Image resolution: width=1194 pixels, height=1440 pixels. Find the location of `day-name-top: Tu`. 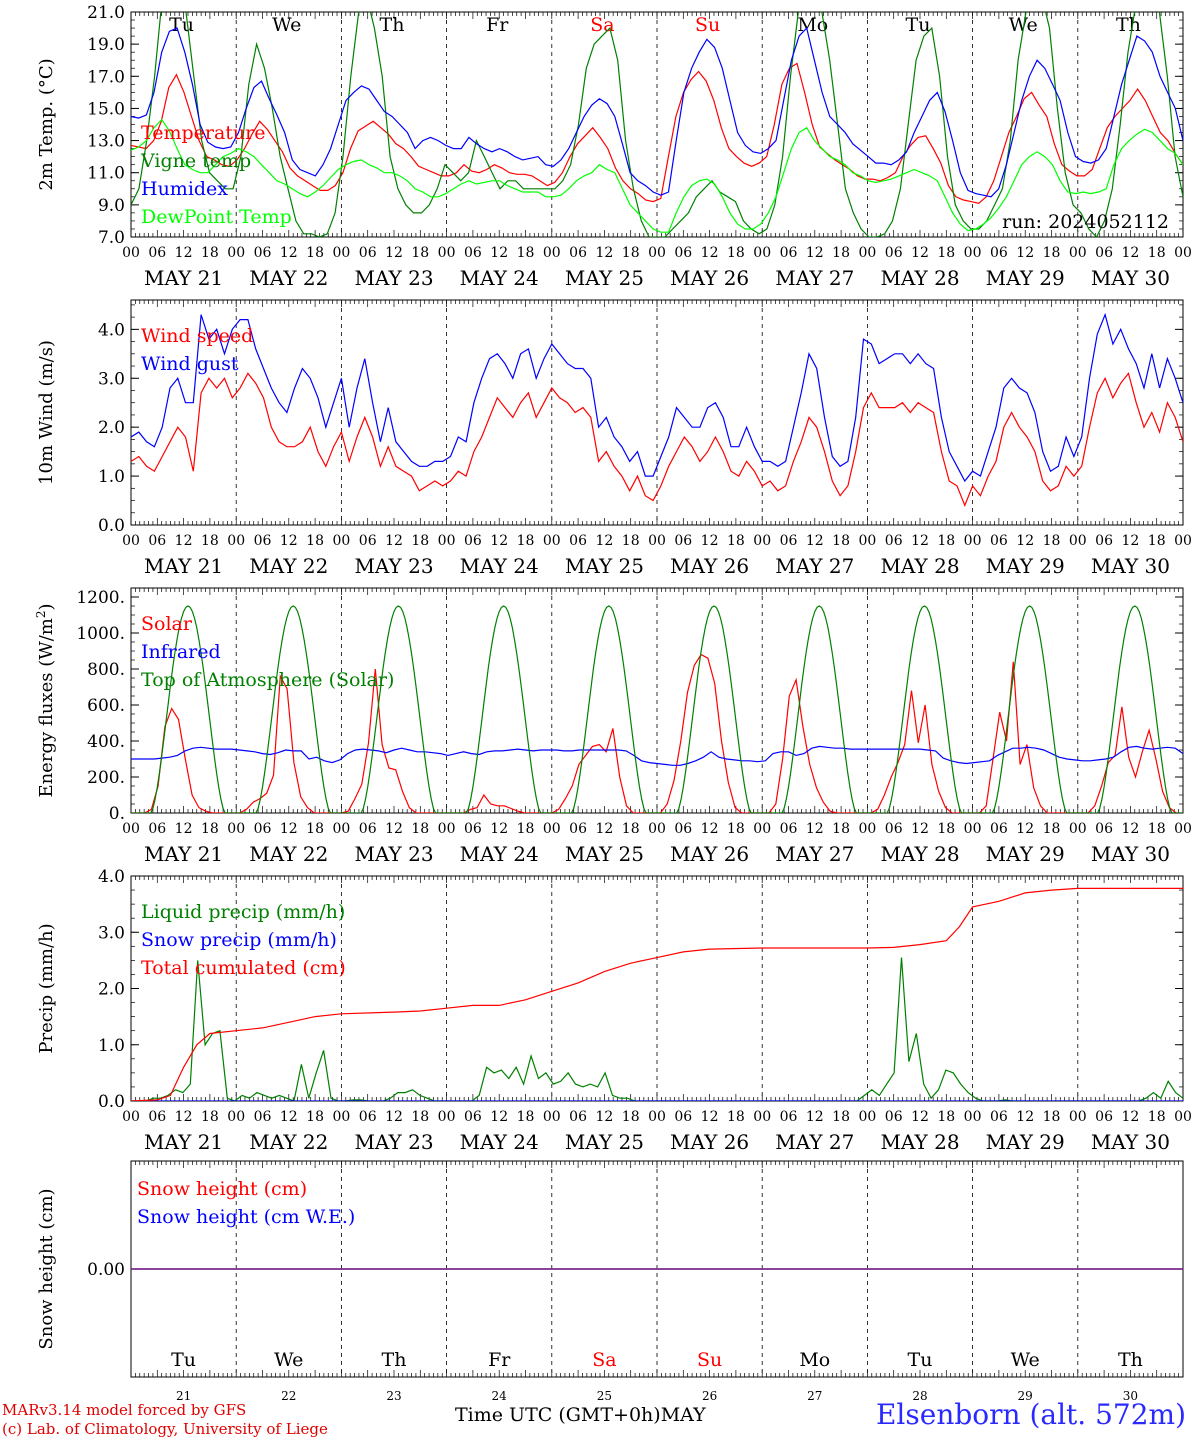

day-name-top: Tu is located at coordinates (181, 25).